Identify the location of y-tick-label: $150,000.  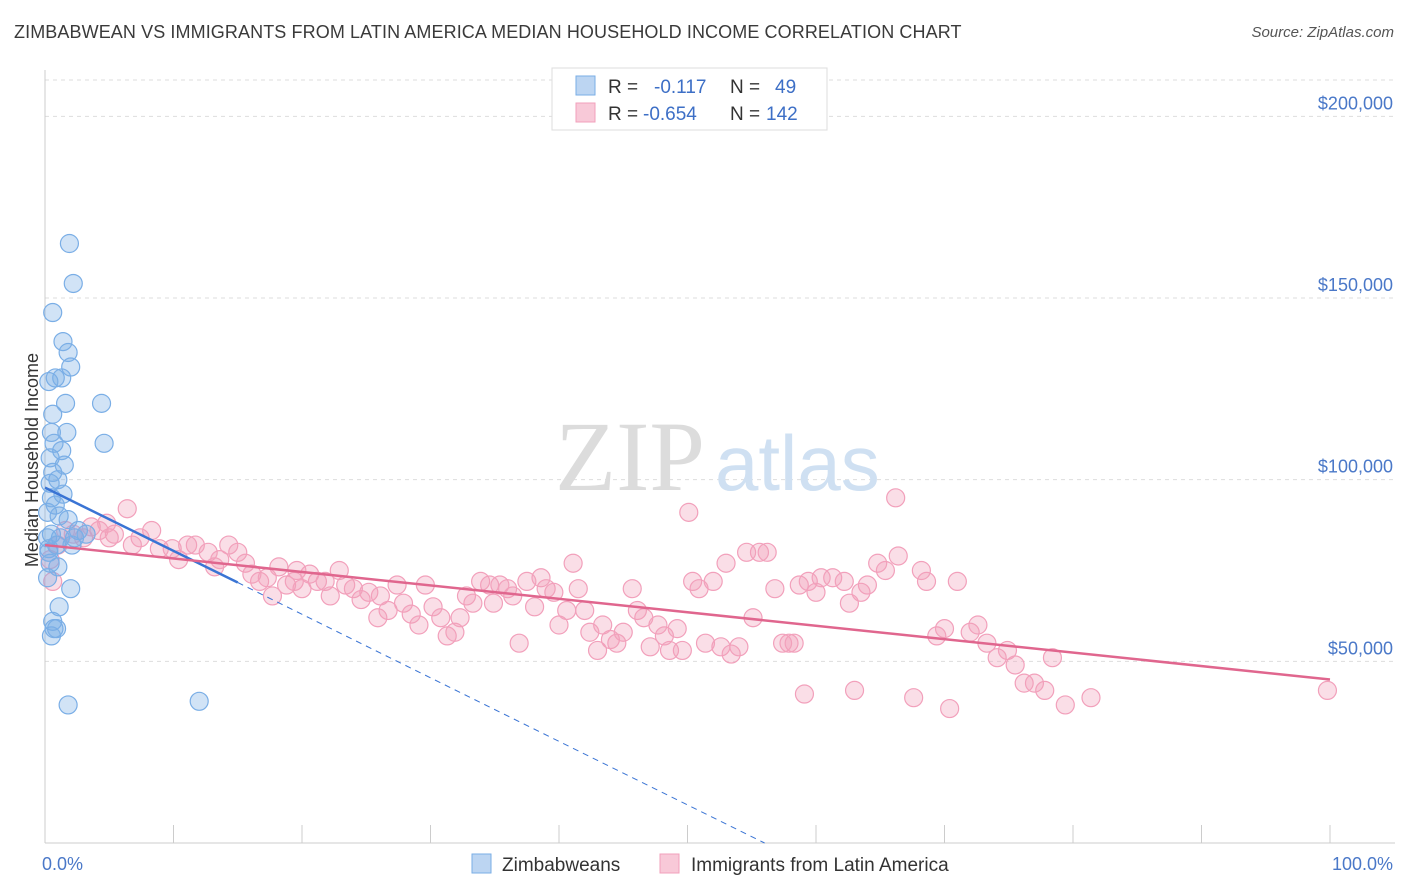
(1355, 285).